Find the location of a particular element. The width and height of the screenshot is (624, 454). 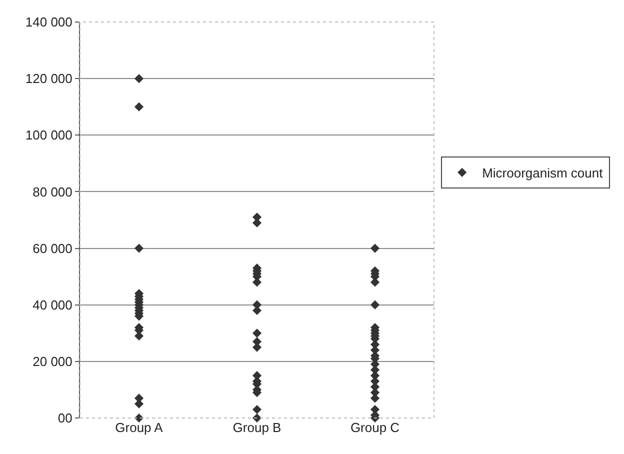

x-tick-label: Group A is located at coordinates (139, 427).